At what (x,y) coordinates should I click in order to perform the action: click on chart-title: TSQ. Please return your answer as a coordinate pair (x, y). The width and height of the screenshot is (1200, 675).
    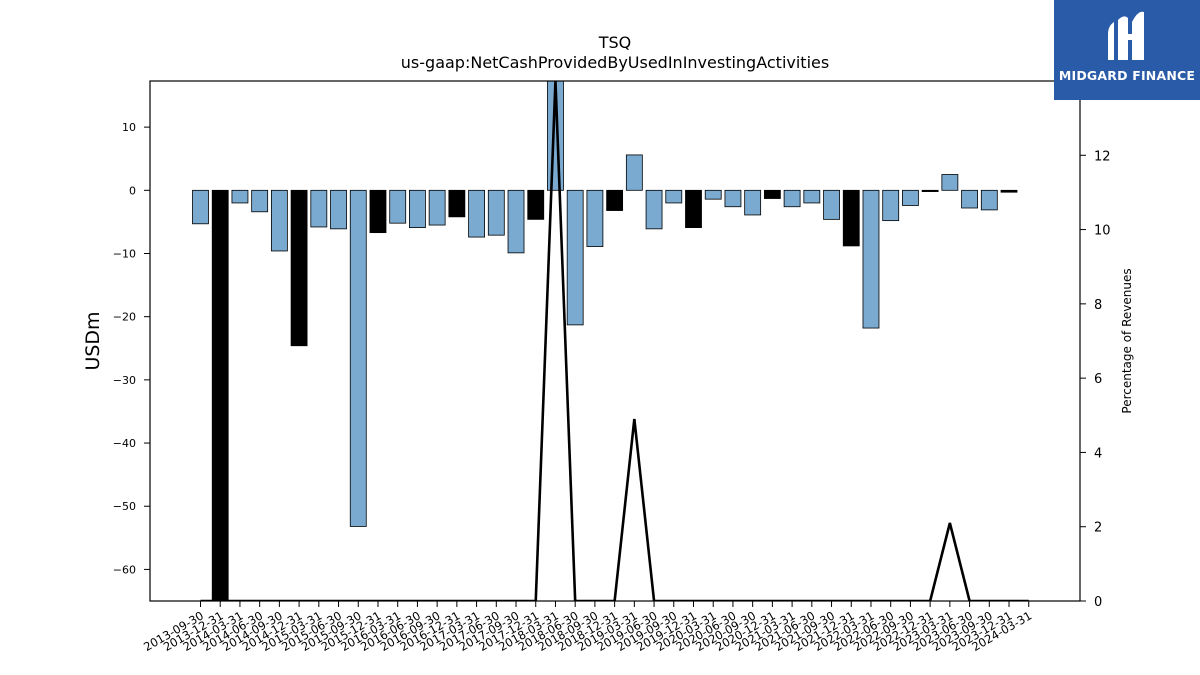
    Looking at the image, I should click on (615, 42).